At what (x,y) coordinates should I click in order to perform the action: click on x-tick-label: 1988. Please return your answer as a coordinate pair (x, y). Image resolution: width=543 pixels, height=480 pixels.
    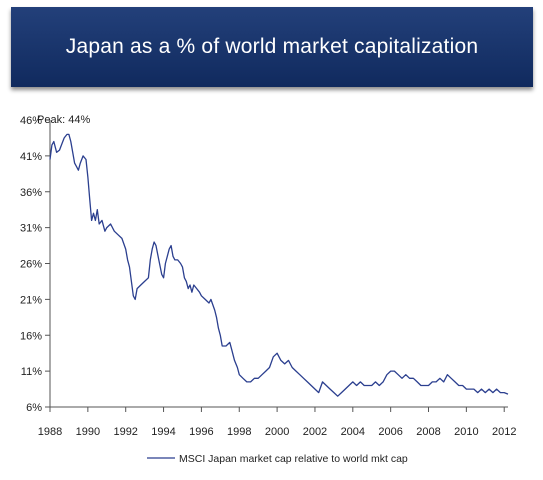
    Looking at the image, I should click on (50, 432).